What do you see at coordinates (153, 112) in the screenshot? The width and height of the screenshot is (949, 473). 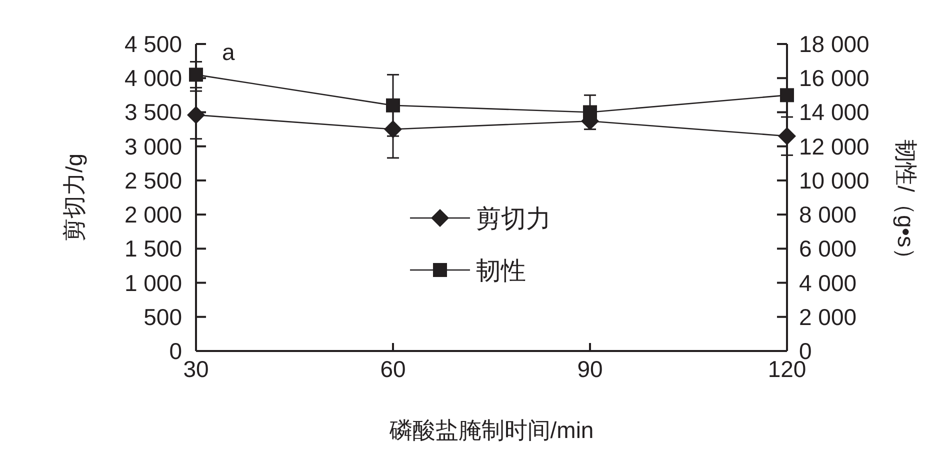 I see `y-tick-label: 3 500` at bounding box center [153, 112].